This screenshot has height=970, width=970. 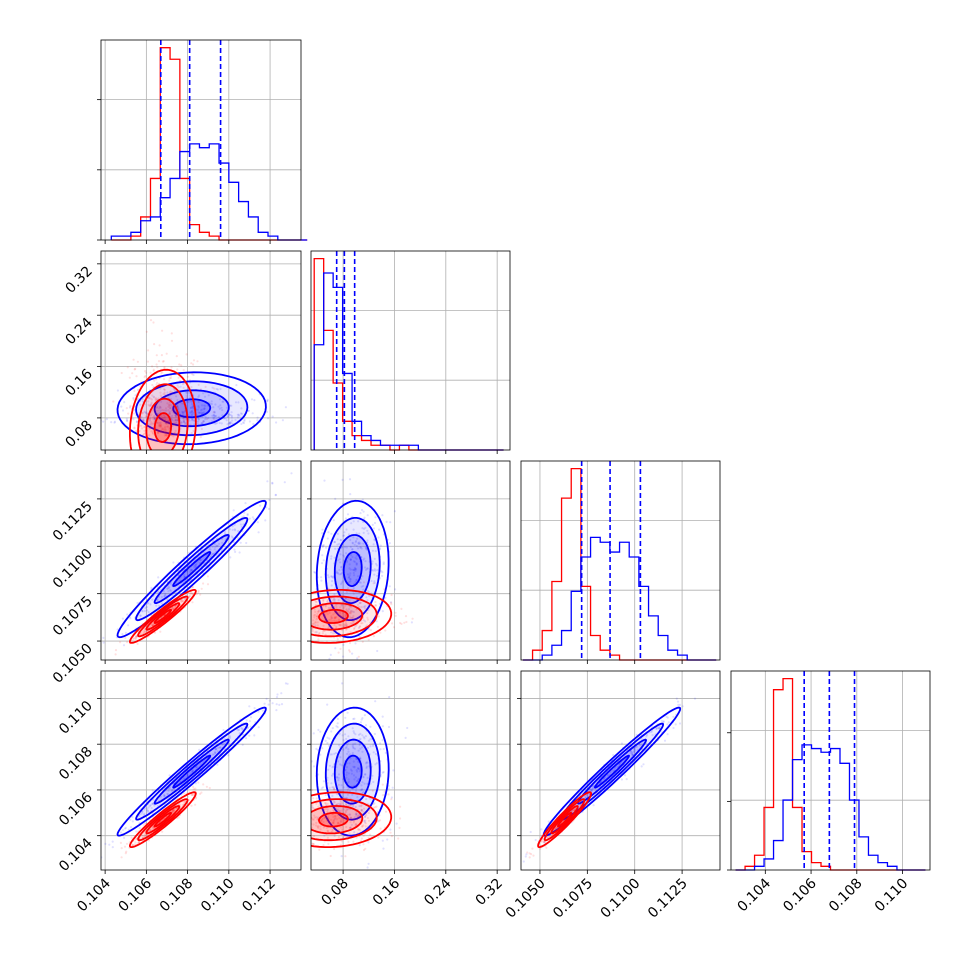 I want to click on axes-frame, so click(x=830, y=770).